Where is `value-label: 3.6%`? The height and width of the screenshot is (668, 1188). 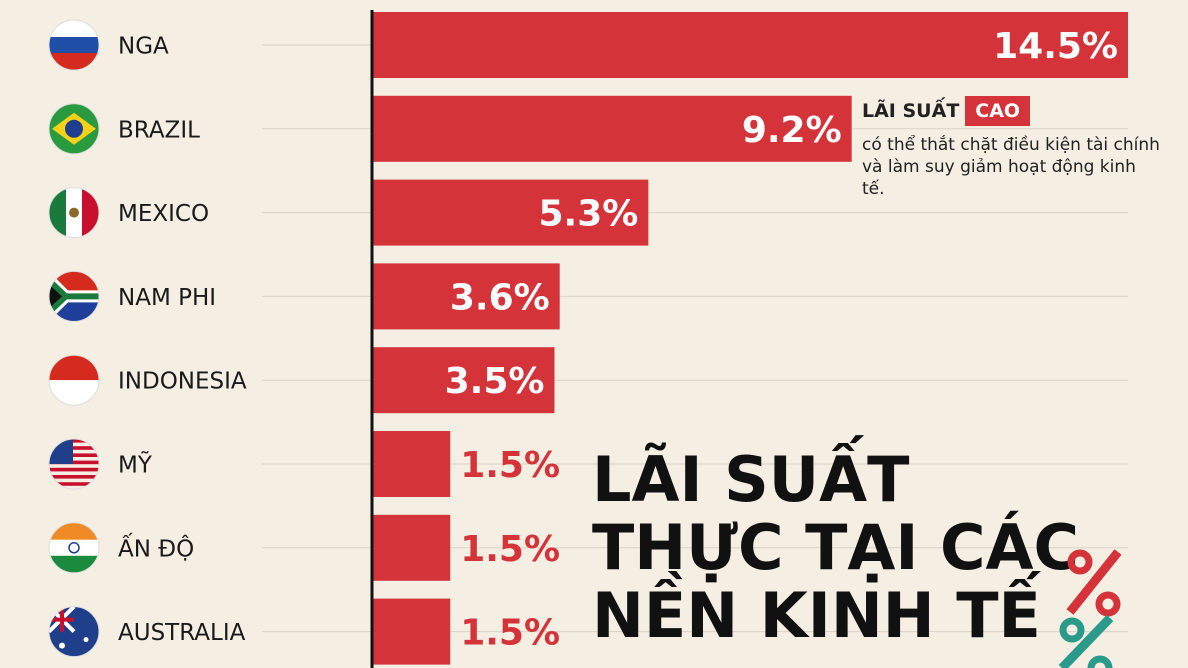 value-label: 3.6% is located at coordinates (500, 297).